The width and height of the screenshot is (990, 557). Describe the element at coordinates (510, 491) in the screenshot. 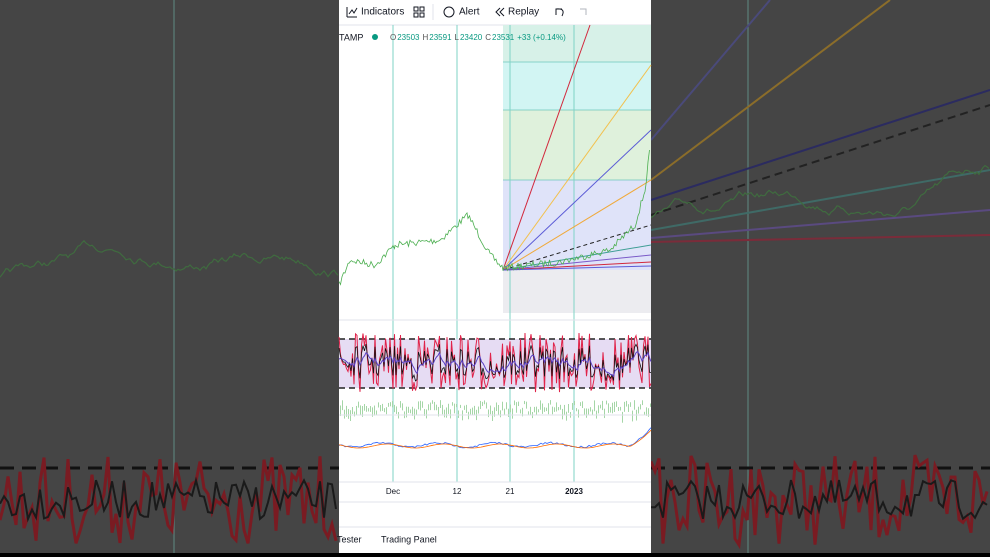

I see `time-label: 21` at that location.